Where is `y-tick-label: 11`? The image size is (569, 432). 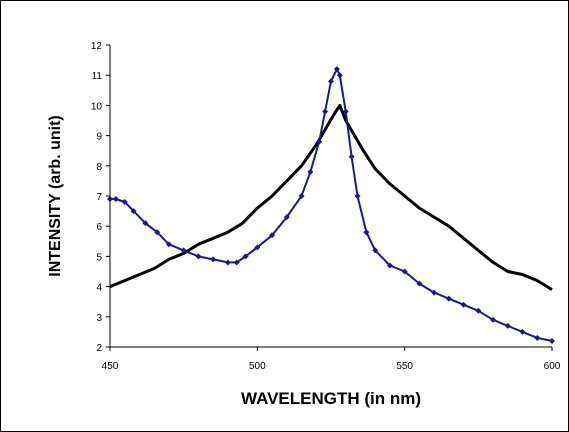 y-tick-label: 11 is located at coordinates (97, 76).